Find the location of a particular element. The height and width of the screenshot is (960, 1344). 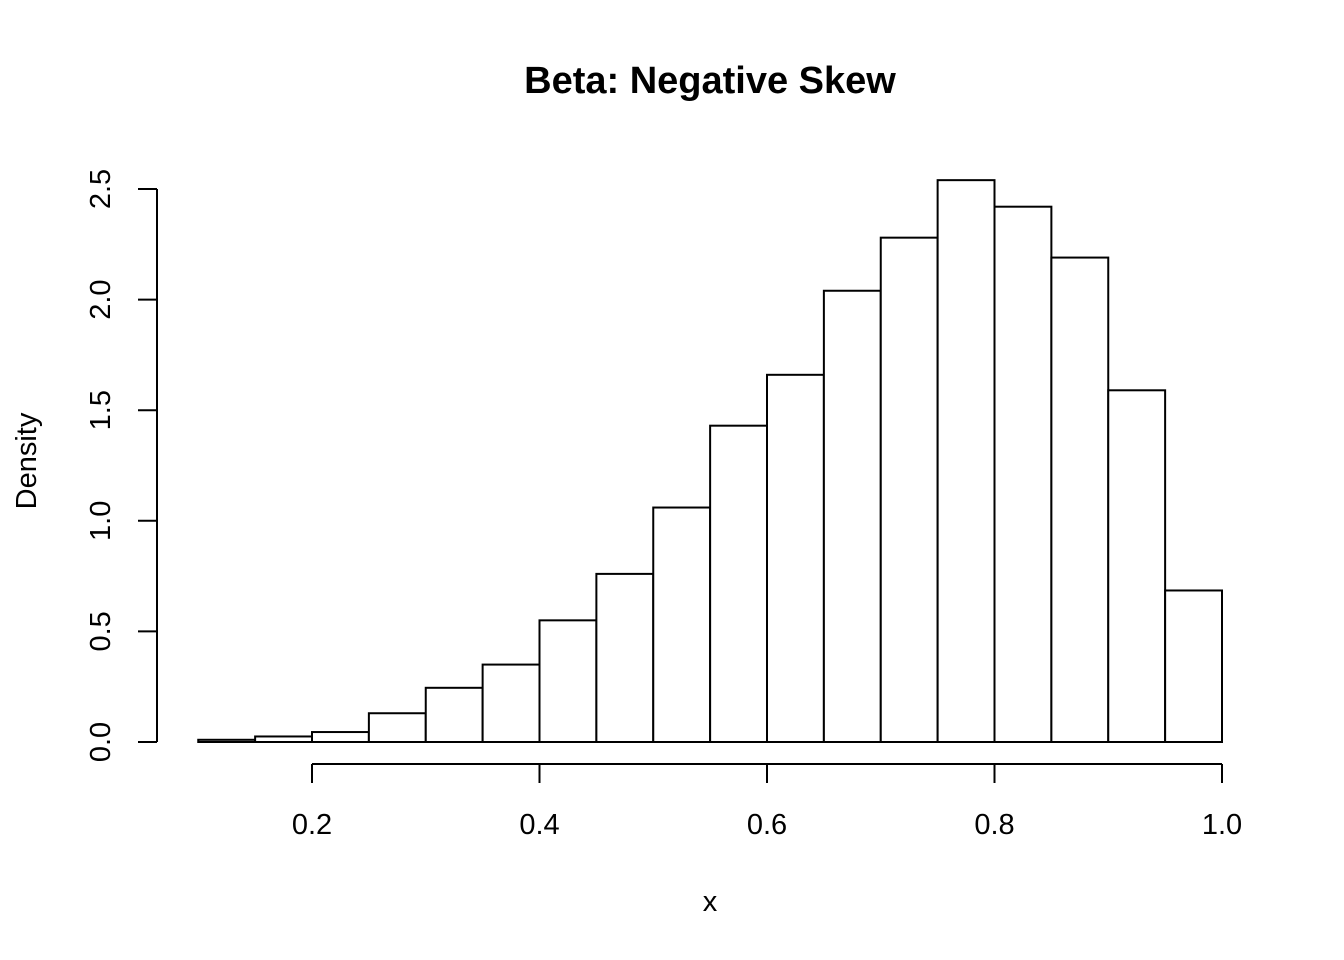

x-axis: 0.2 0.4 0.6 0.8 1.0 is located at coordinates (767, 802).